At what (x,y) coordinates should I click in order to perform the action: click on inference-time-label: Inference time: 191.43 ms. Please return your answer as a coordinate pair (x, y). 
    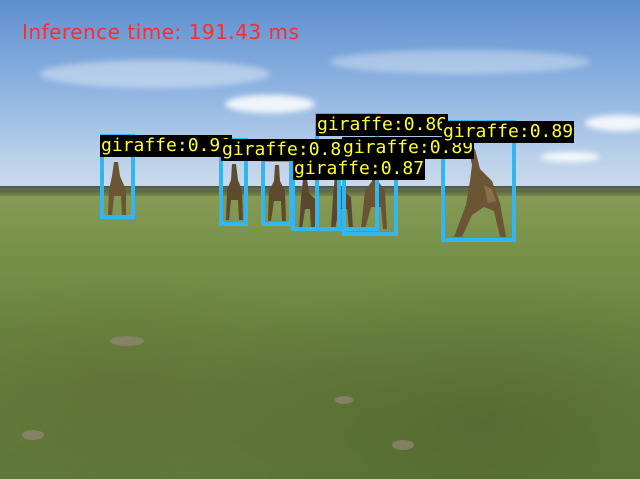
    Looking at the image, I should click on (161, 32).